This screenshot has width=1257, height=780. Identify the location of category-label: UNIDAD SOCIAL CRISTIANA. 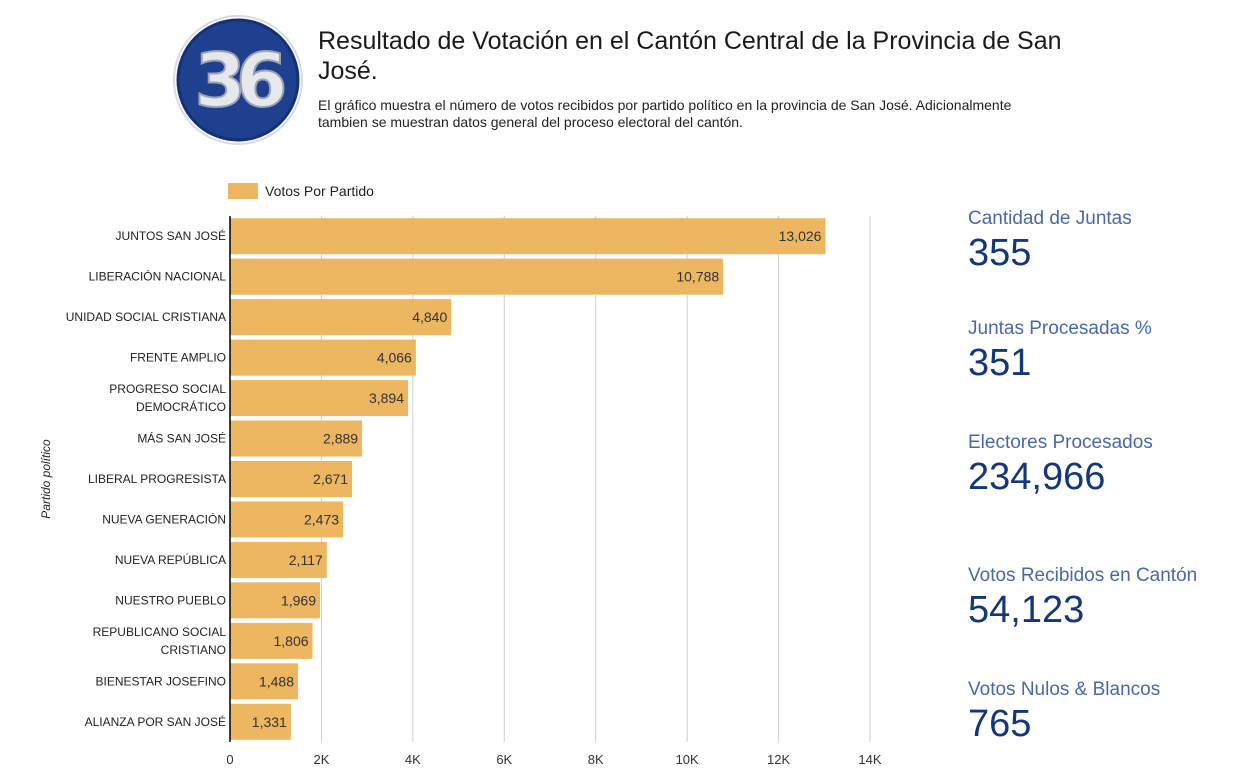
(146, 317).